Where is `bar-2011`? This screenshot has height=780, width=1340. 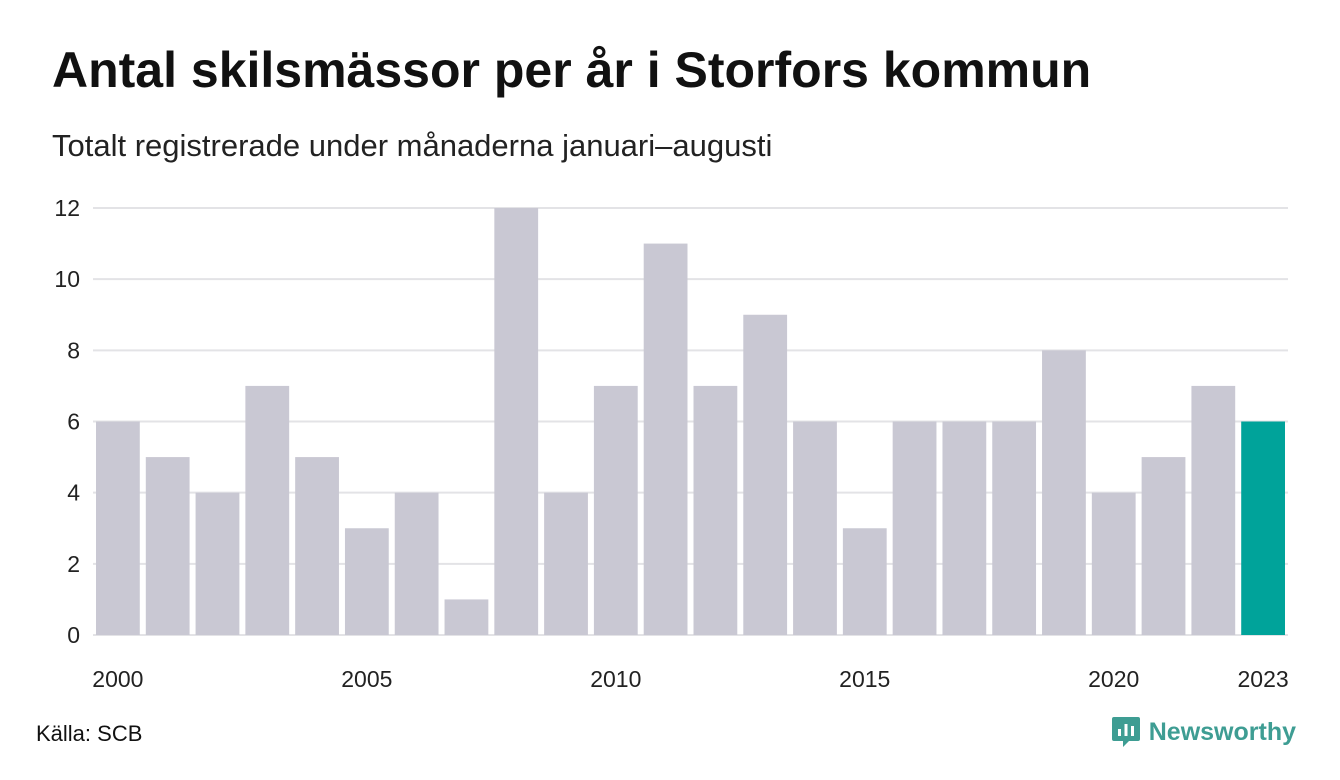 bar-2011 is located at coordinates (665, 439).